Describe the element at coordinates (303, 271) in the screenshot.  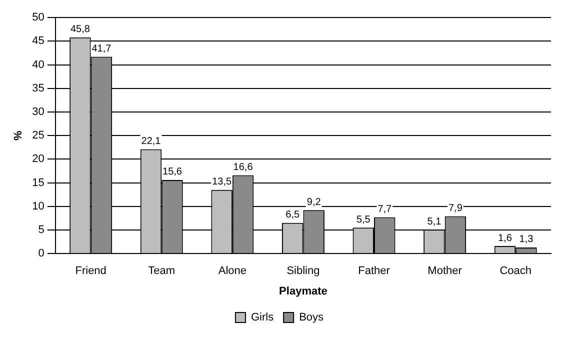
I see `x-tick-label: Sibling` at that location.